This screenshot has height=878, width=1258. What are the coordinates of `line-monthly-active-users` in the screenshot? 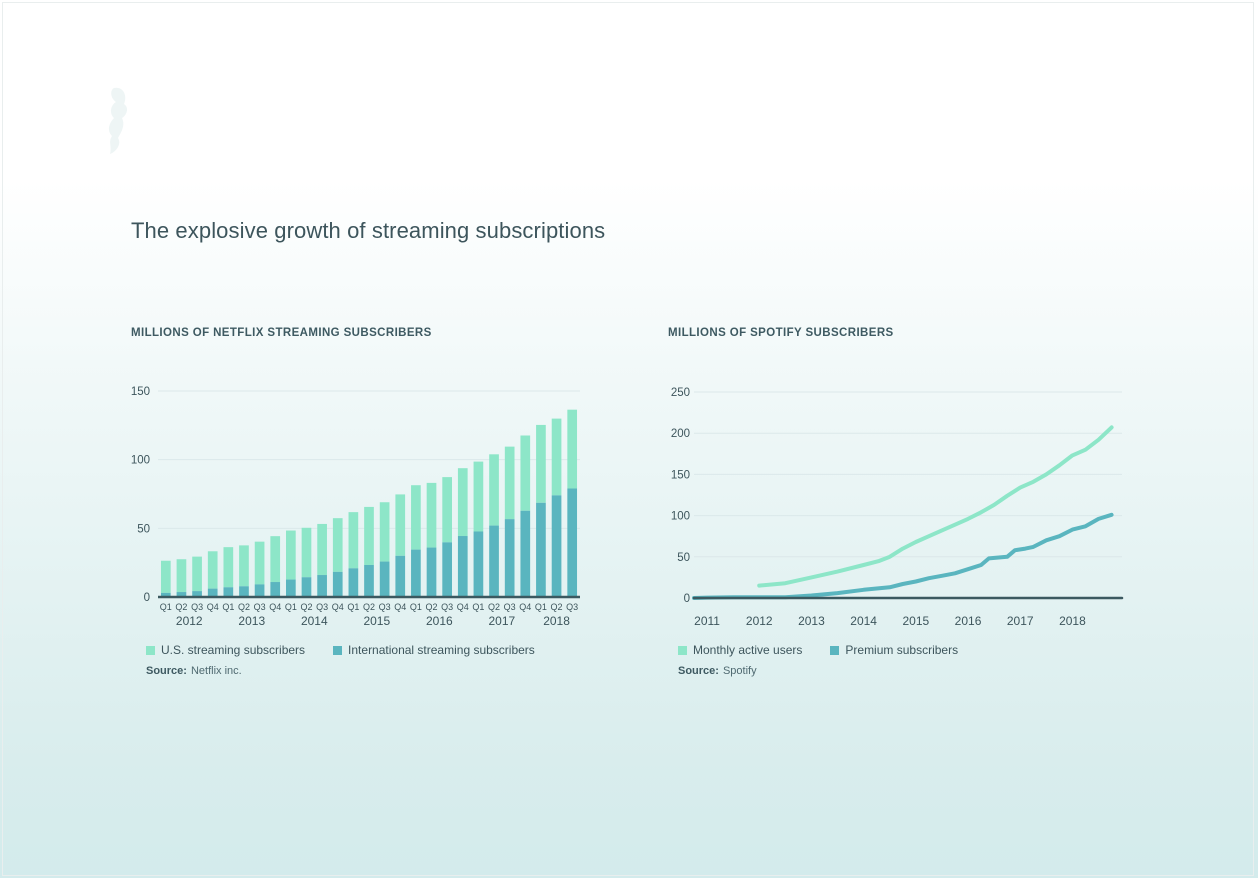 It's located at (935, 506).